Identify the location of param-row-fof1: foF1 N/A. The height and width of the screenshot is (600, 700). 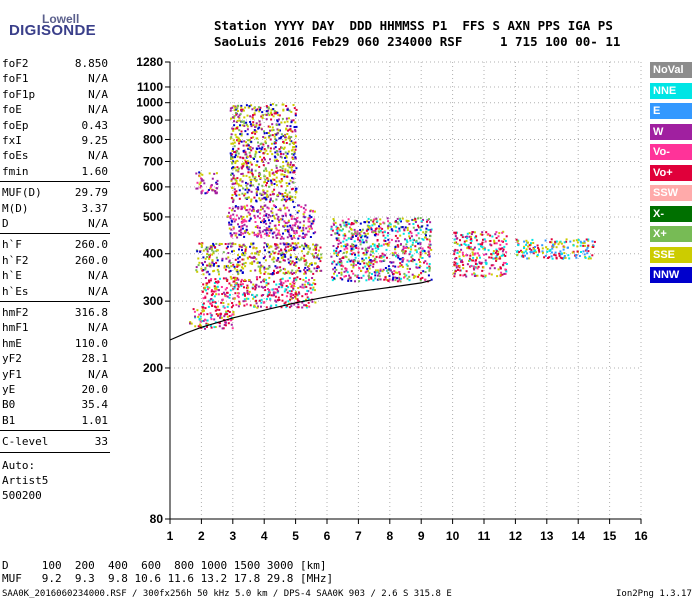
(55, 78).